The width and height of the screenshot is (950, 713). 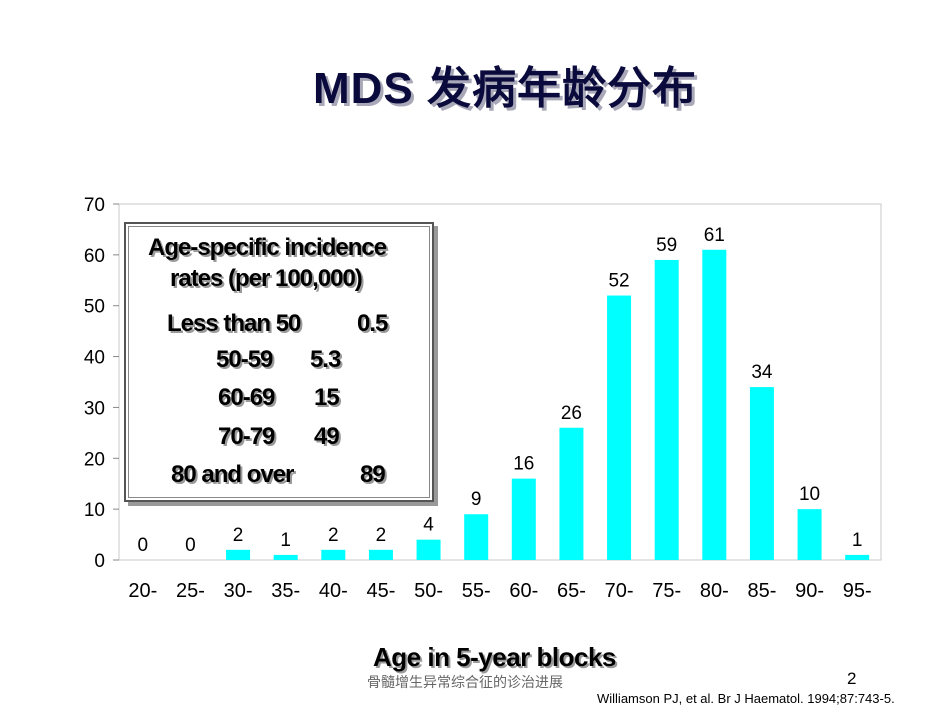 What do you see at coordinates (476, 499) in the screenshot?
I see `bar-value-label: 9` at bounding box center [476, 499].